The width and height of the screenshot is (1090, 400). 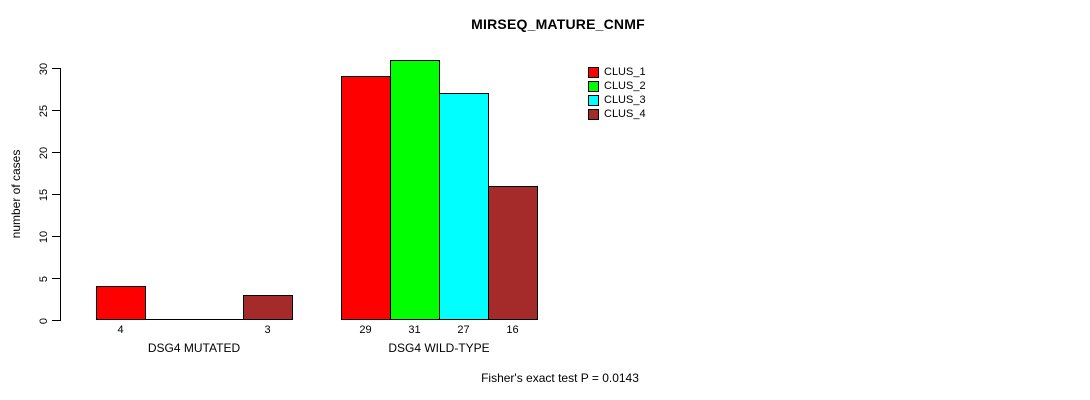 What do you see at coordinates (366, 198) in the screenshot?
I see `bar-clus_1-dsg4-wild-type` at bounding box center [366, 198].